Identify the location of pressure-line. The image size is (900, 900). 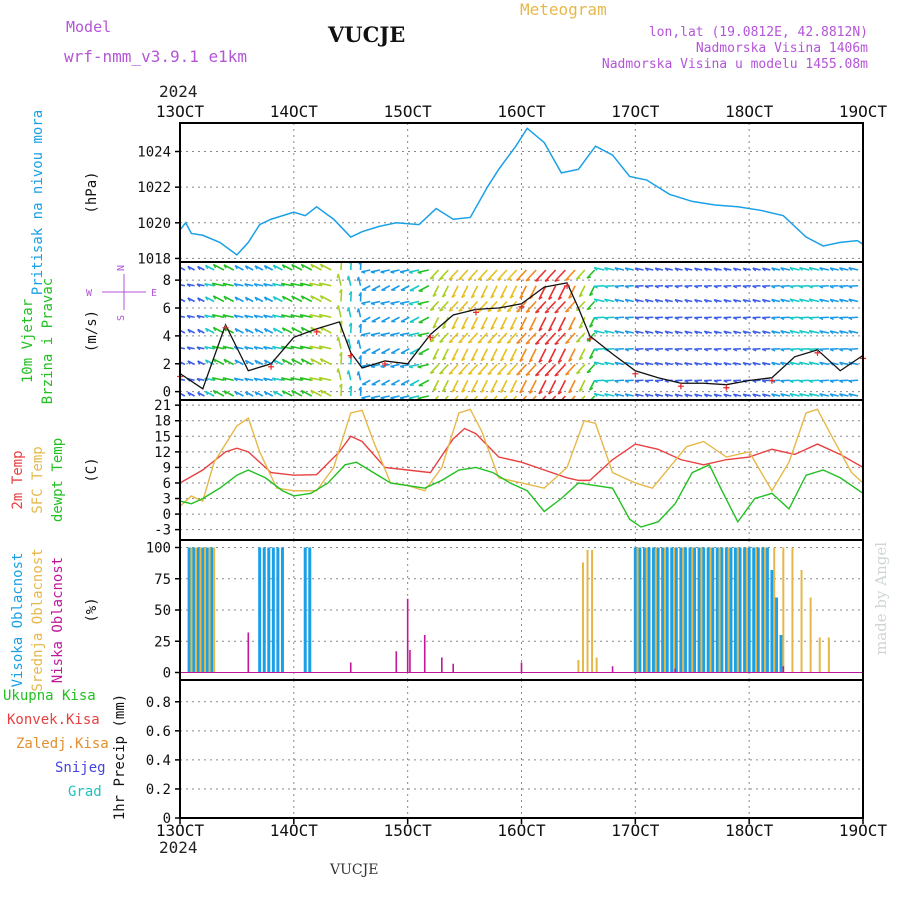
(521, 191).